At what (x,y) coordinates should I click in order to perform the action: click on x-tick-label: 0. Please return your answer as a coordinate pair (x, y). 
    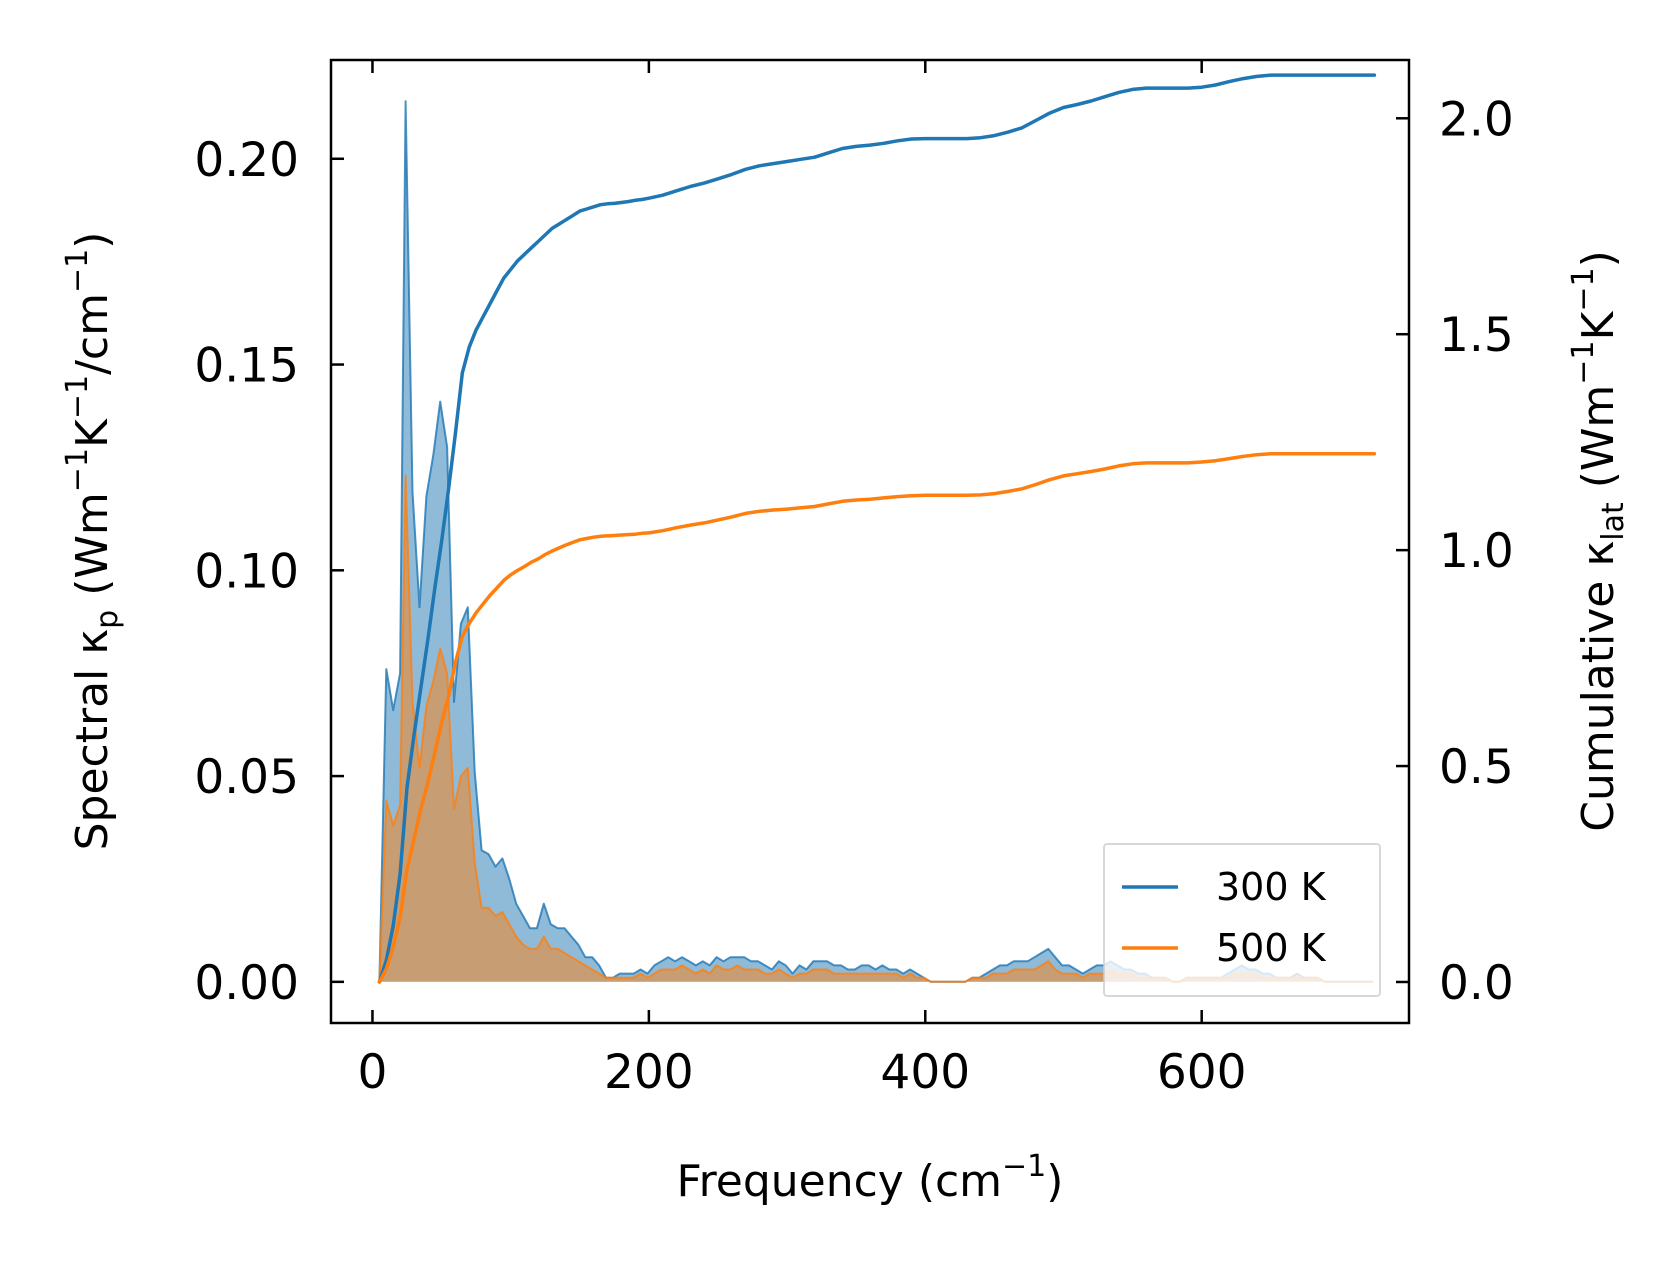
    Looking at the image, I should click on (373, 1072).